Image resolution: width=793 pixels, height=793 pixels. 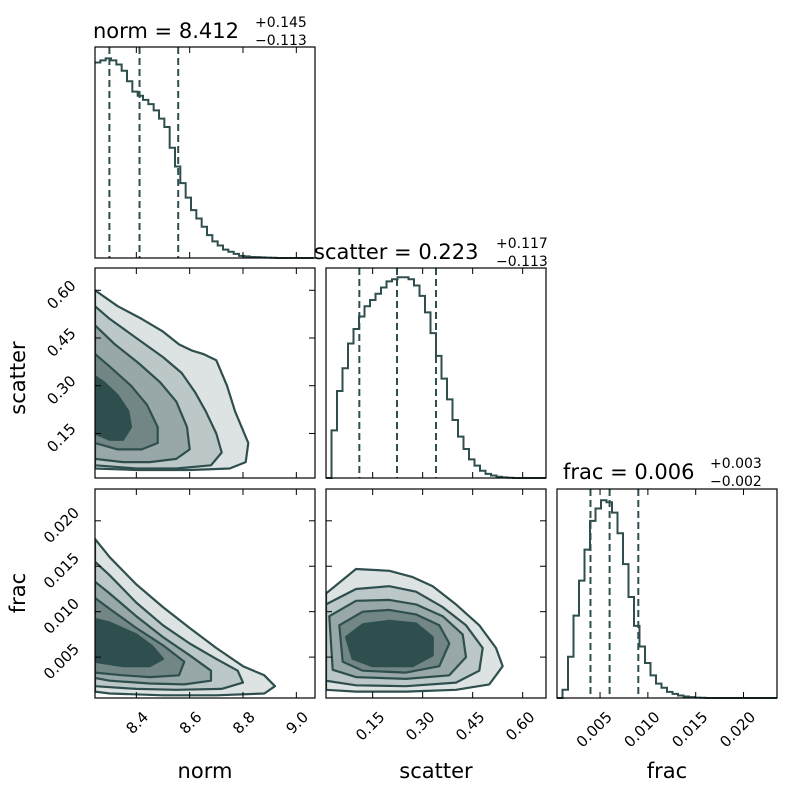 I want to click on hist-frame-scatter, so click(x=436, y=373).